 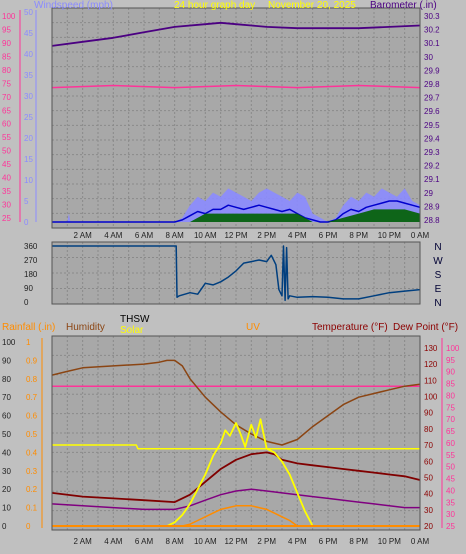 What do you see at coordinates (428, 429) in the screenshot?
I see `temperature-tick-label: 80` at bounding box center [428, 429].